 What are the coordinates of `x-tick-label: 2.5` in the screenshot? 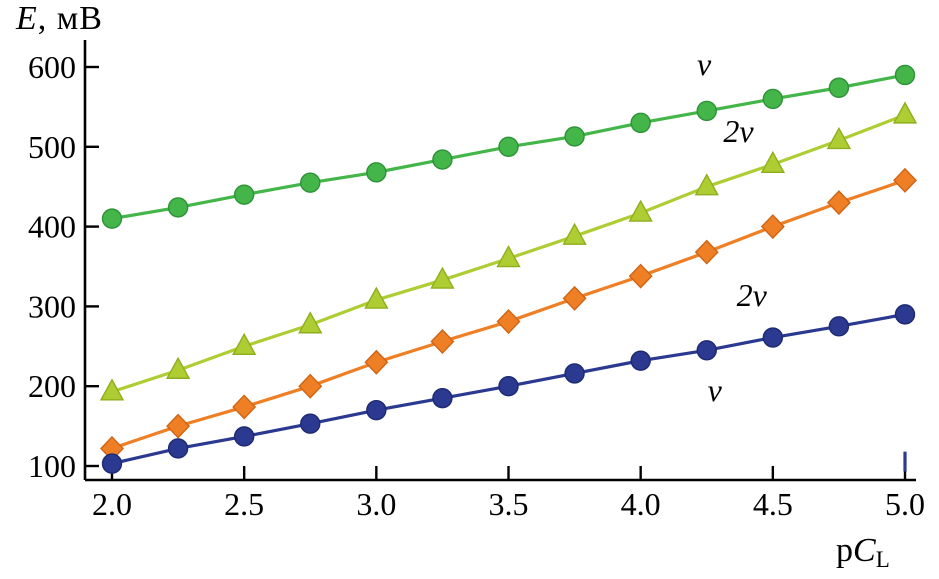 It's located at (244, 504).